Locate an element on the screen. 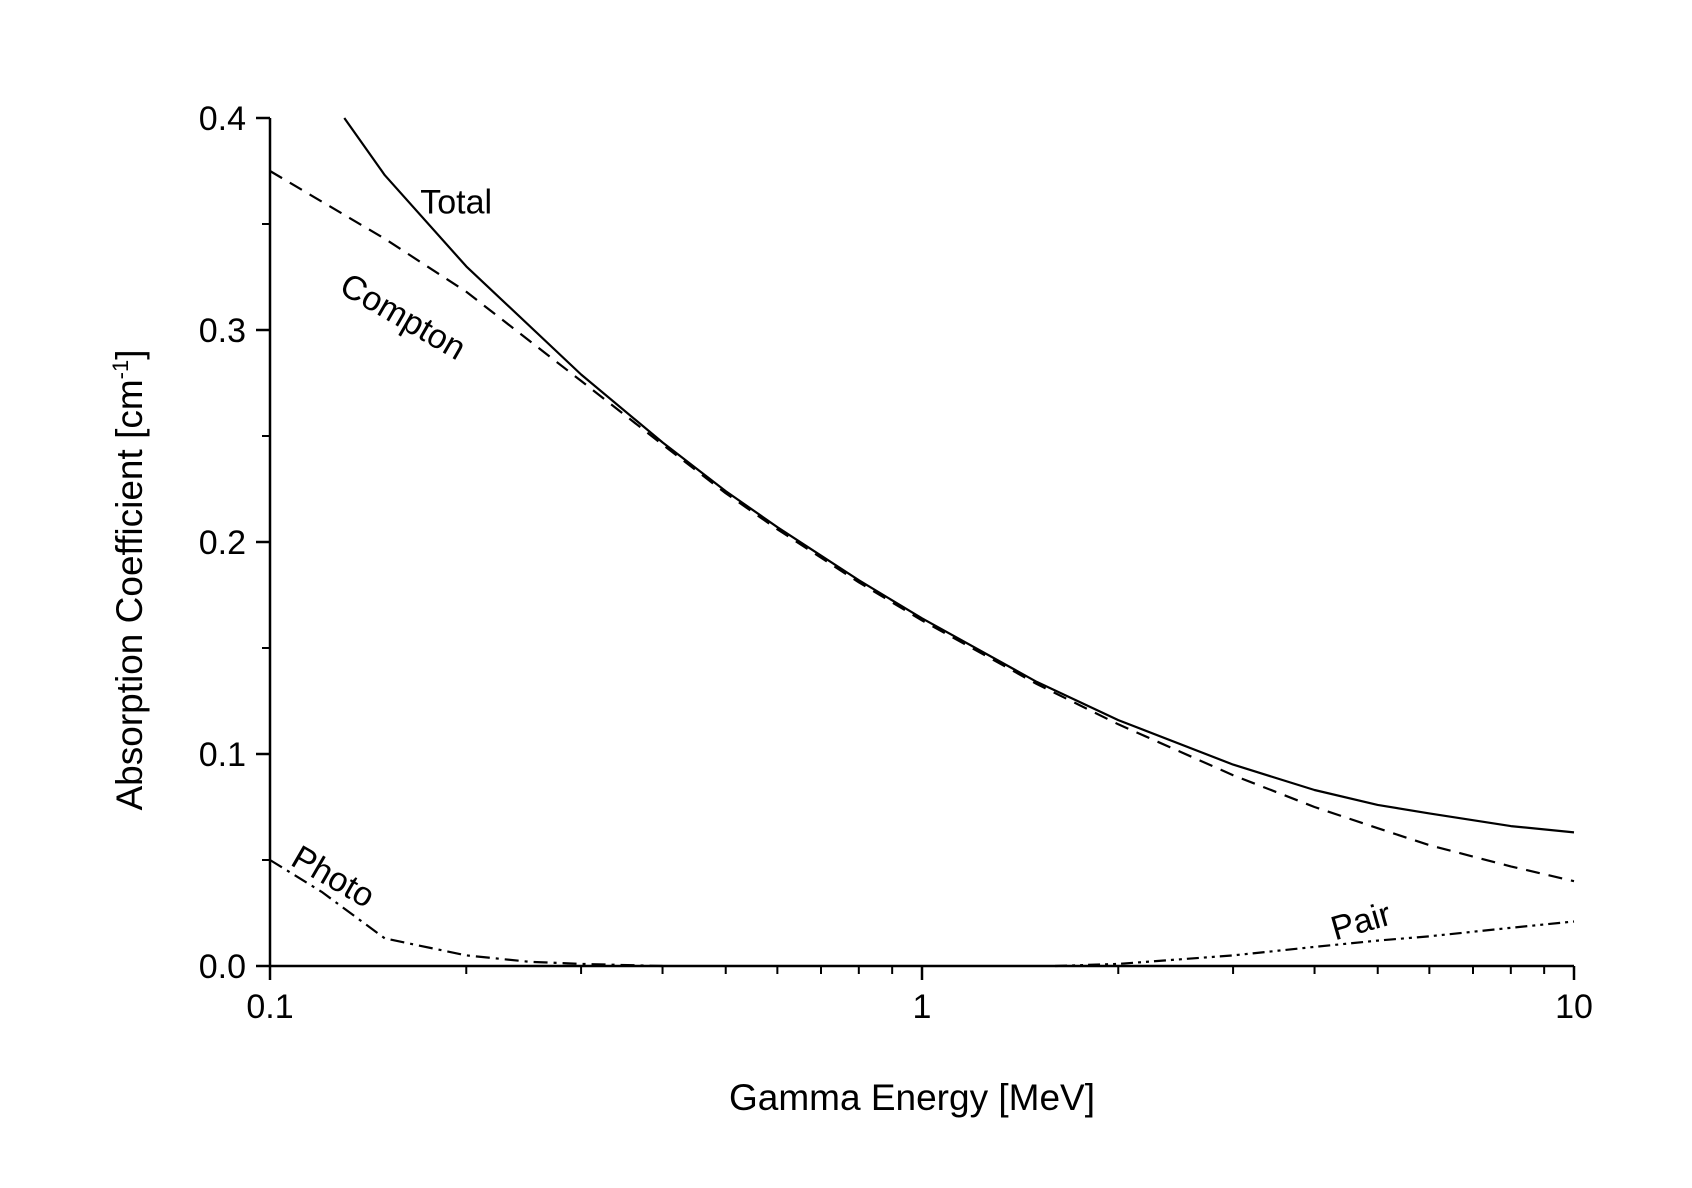 This screenshot has width=1692, height=1188. x-tick-label: 0.1 is located at coordinates (269, 1007).